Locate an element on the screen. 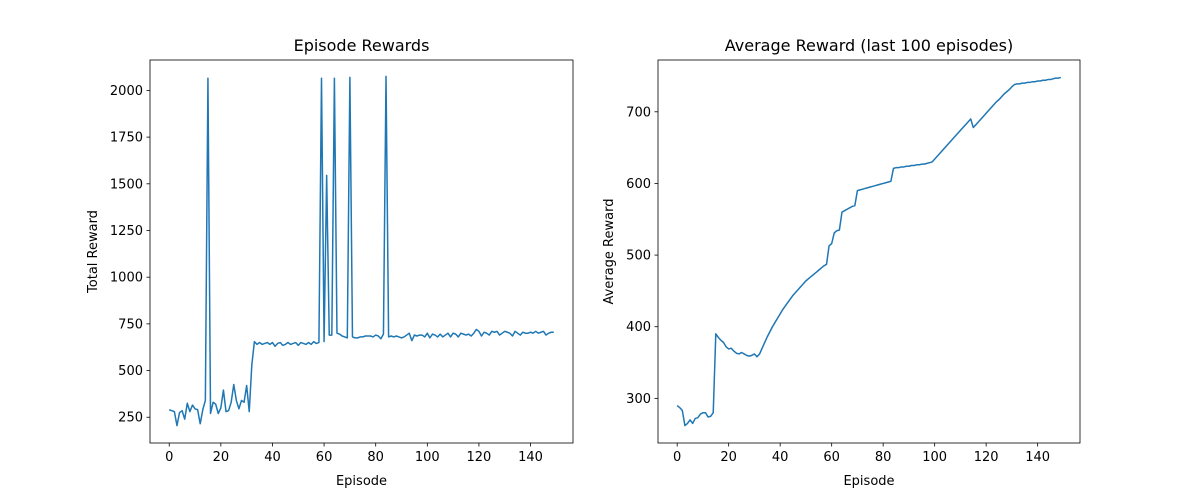 The width and height of the screenshot is (1200, 504). y-tick-label: 400 is located at coordinates (638, 327).